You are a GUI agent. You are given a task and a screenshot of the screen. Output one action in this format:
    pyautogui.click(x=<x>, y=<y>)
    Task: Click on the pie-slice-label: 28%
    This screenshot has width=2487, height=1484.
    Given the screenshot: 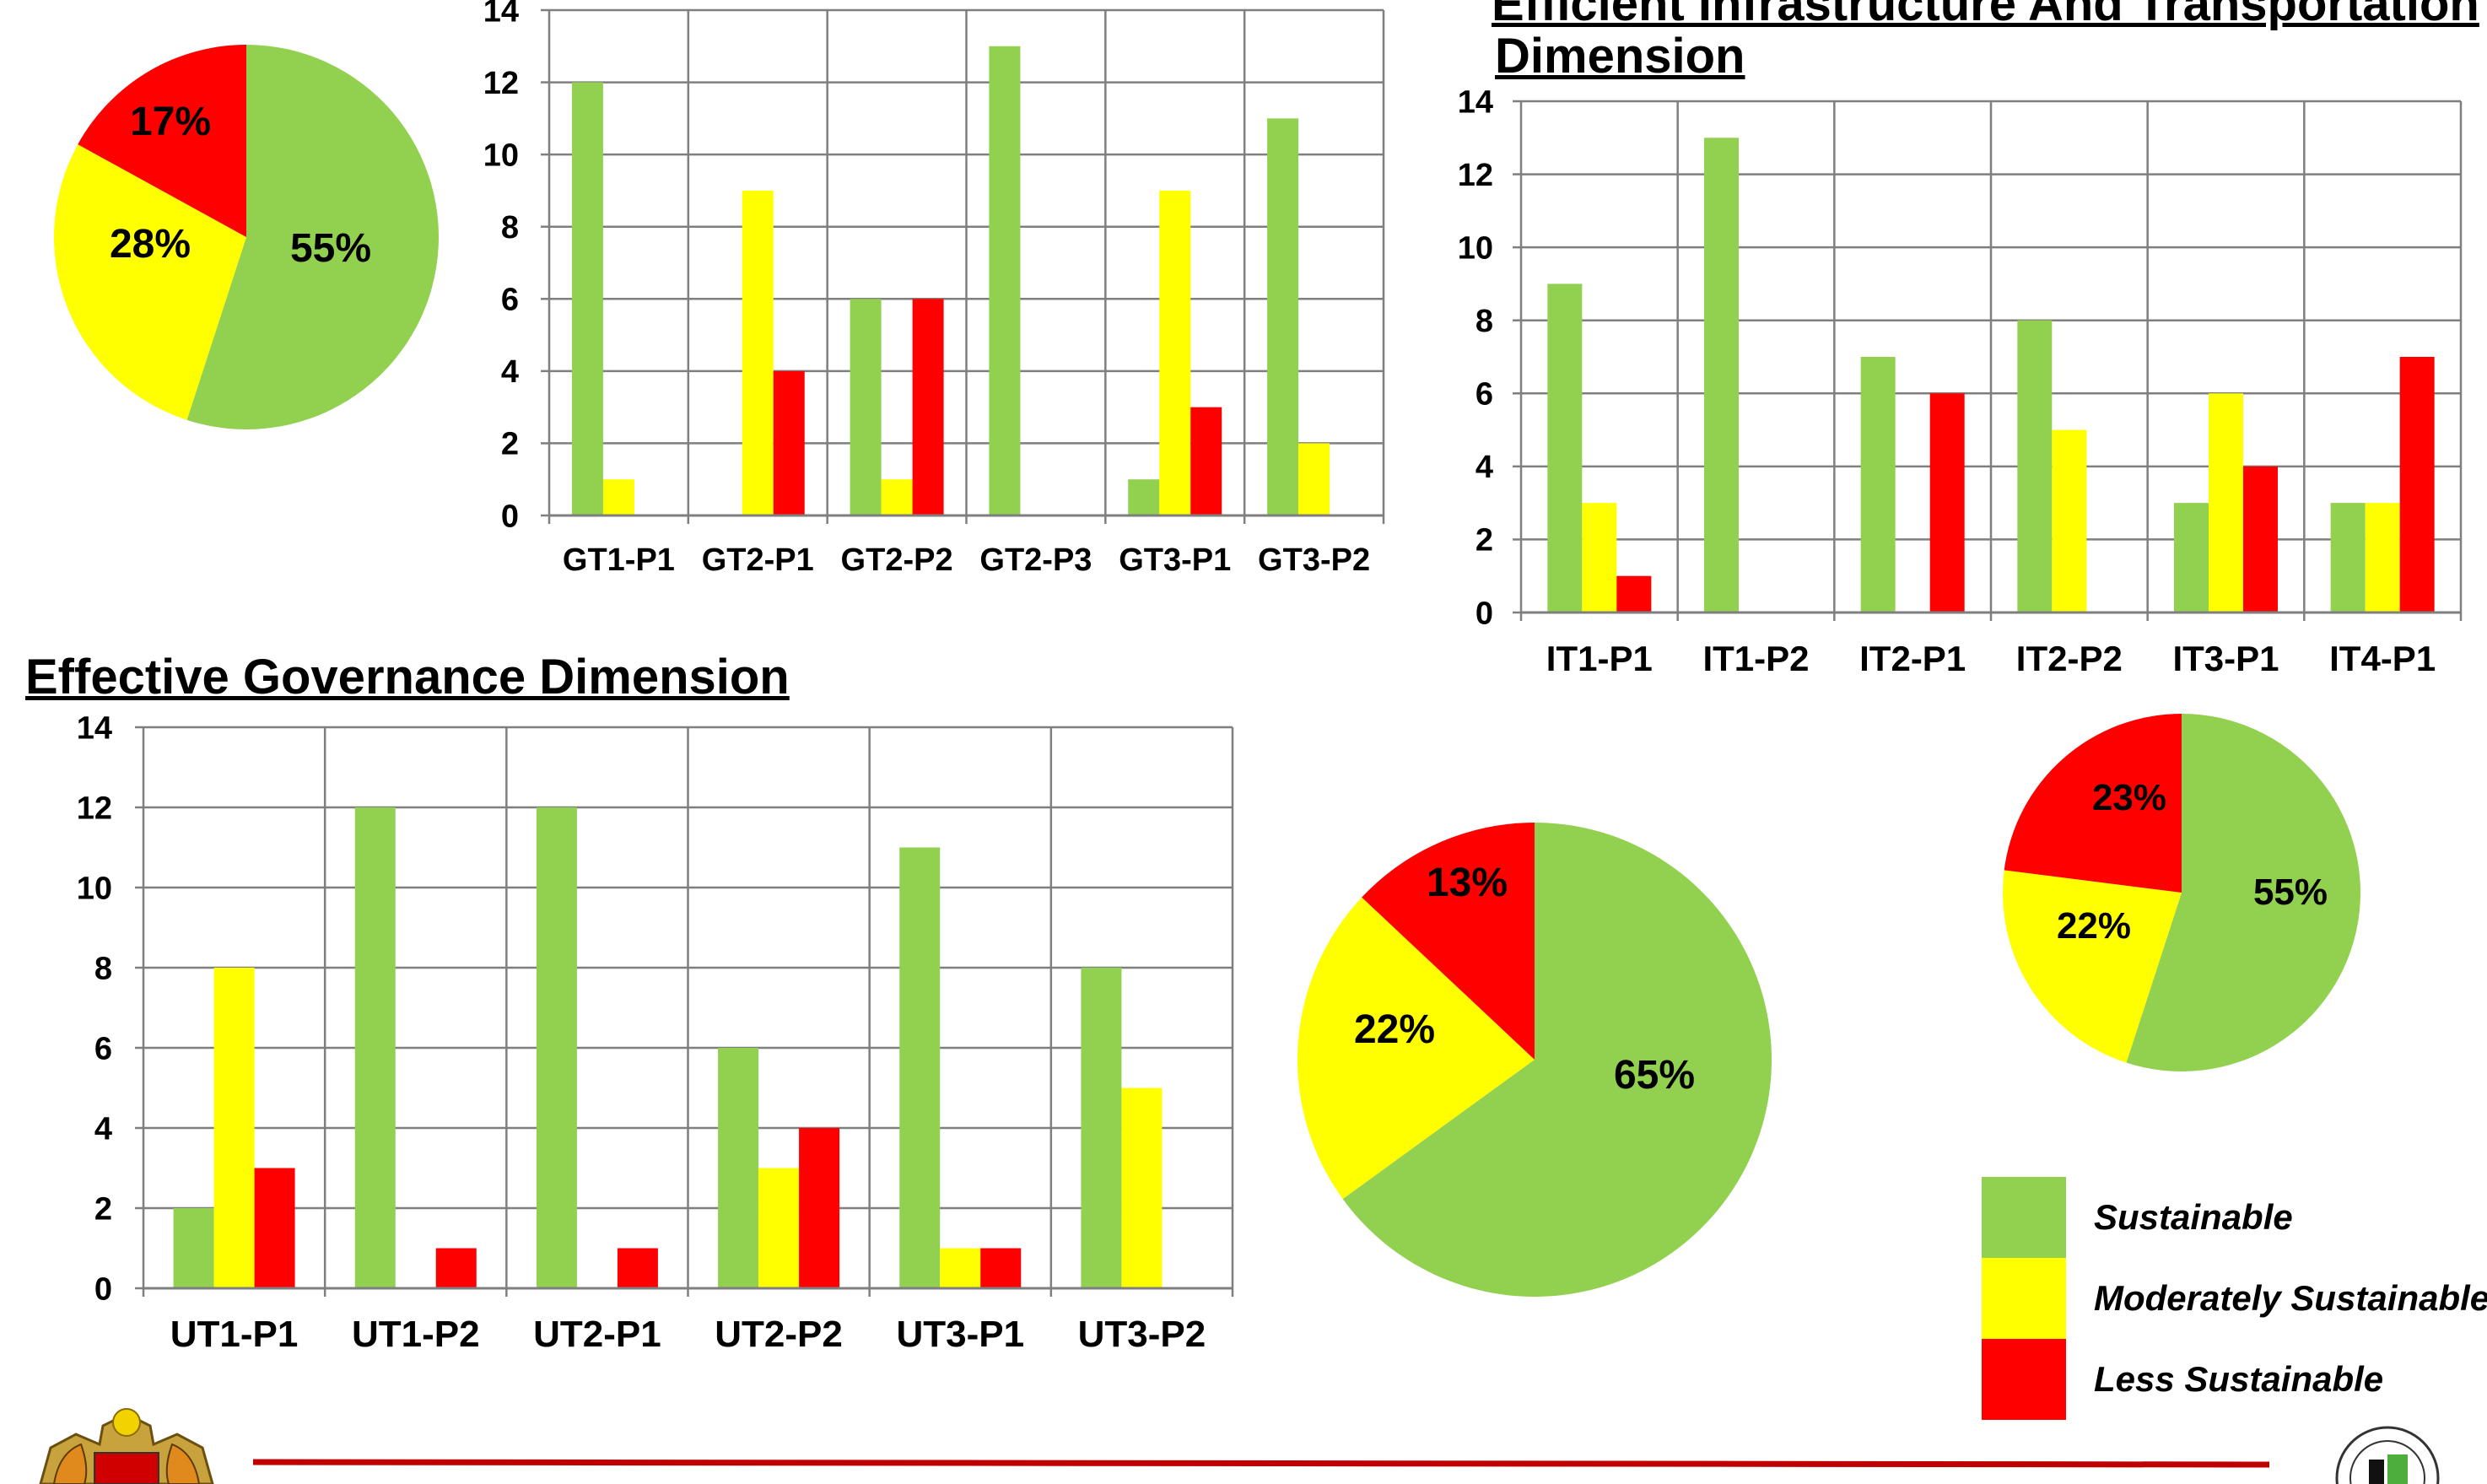 What is the action you would take?
    pyautogui.click(x=150, y=244)
    